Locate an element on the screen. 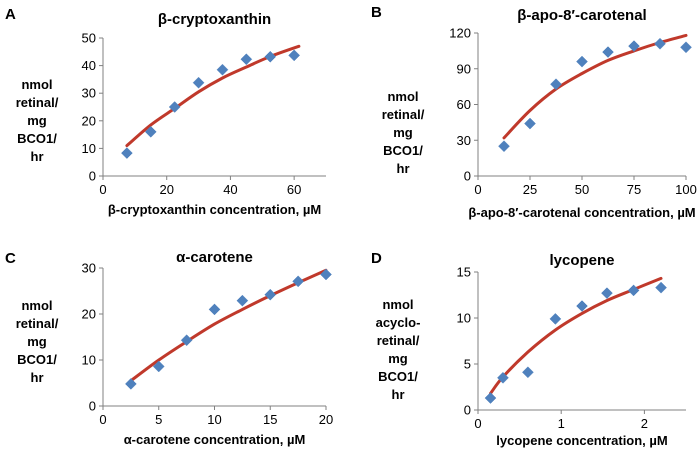 The image size is (700, 450). panel-d-xtick-label: 2 is located at coordinates (644, 423).